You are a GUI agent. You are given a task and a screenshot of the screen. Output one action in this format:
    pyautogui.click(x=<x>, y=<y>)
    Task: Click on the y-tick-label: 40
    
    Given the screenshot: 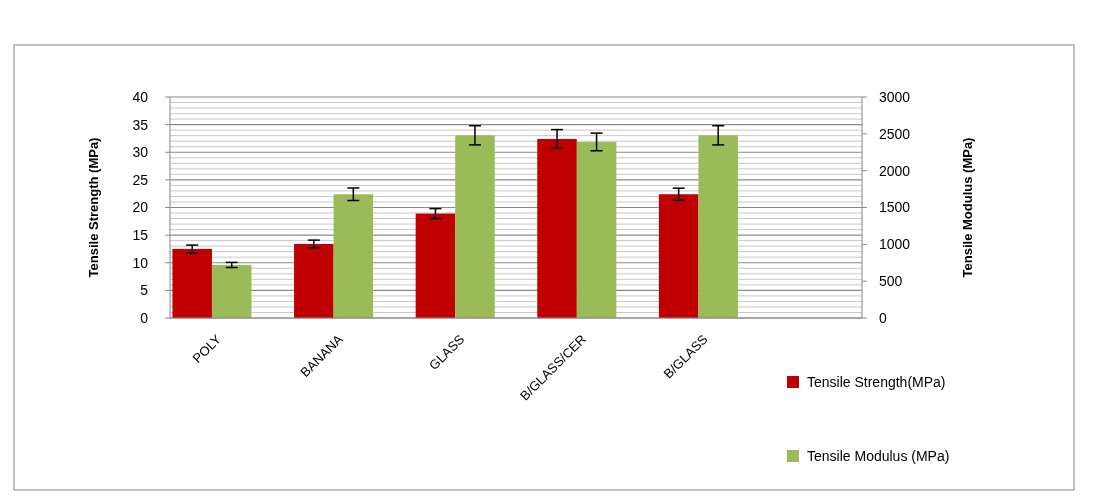 What is the action you would take?
    pyautogui.click(x=140, y=96)
    